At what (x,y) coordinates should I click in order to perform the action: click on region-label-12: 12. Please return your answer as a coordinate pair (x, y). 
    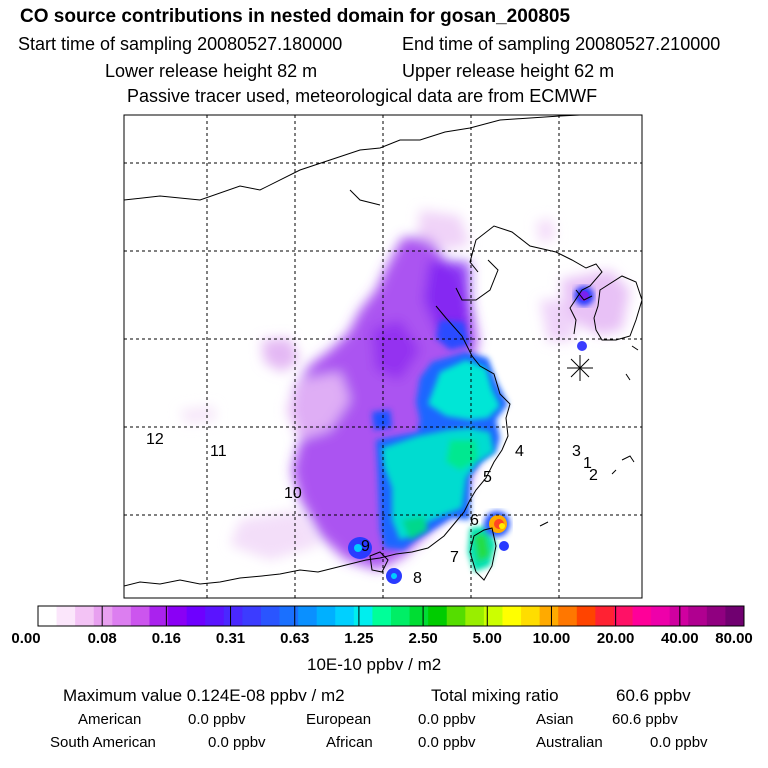
    Looking at the image, I should click on (155, 439).